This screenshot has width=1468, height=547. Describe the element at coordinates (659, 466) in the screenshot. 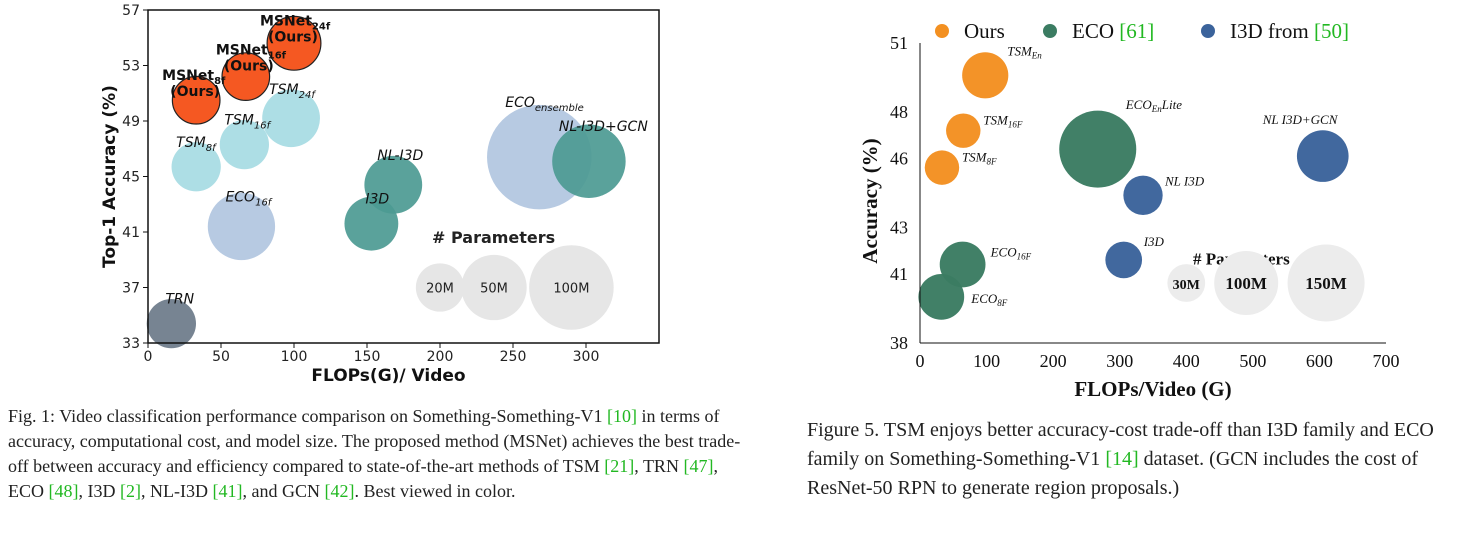

I see `caption-text: , TRN` at that location.